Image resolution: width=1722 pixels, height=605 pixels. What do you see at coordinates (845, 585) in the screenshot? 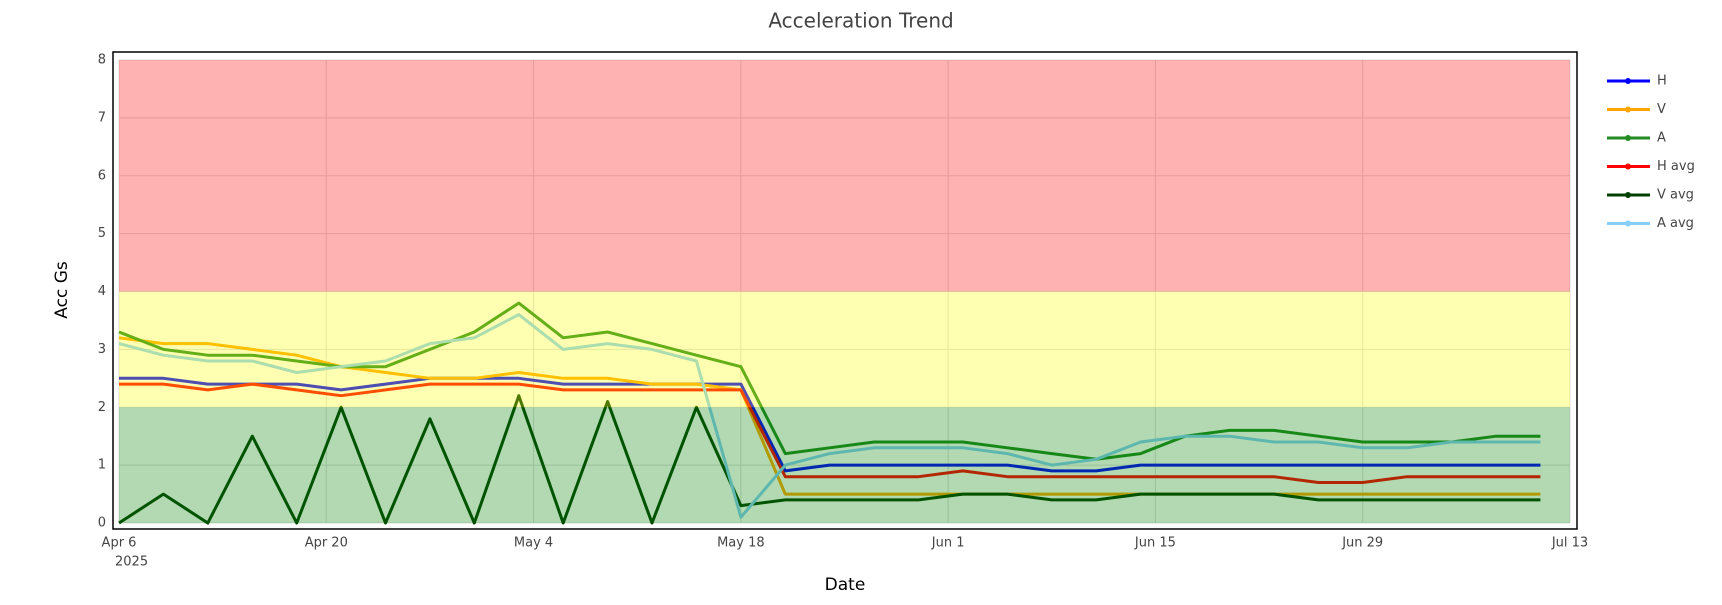
I see `x-axis-label: Date` at bounding box center [845, 585].